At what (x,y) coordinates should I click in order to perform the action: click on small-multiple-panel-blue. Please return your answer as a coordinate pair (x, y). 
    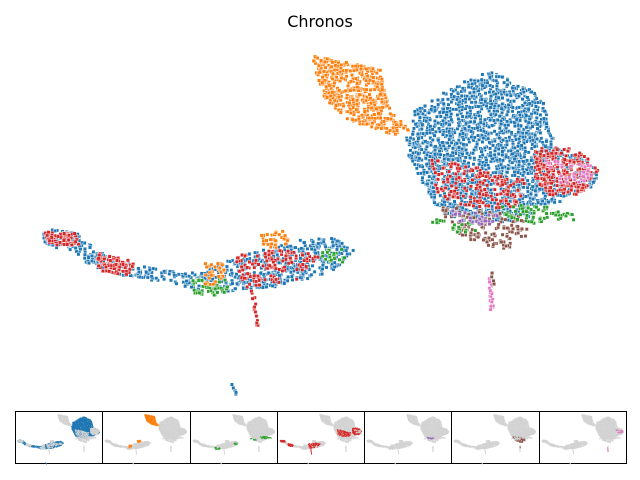
    Looking at the image, I should click on (59, 438).